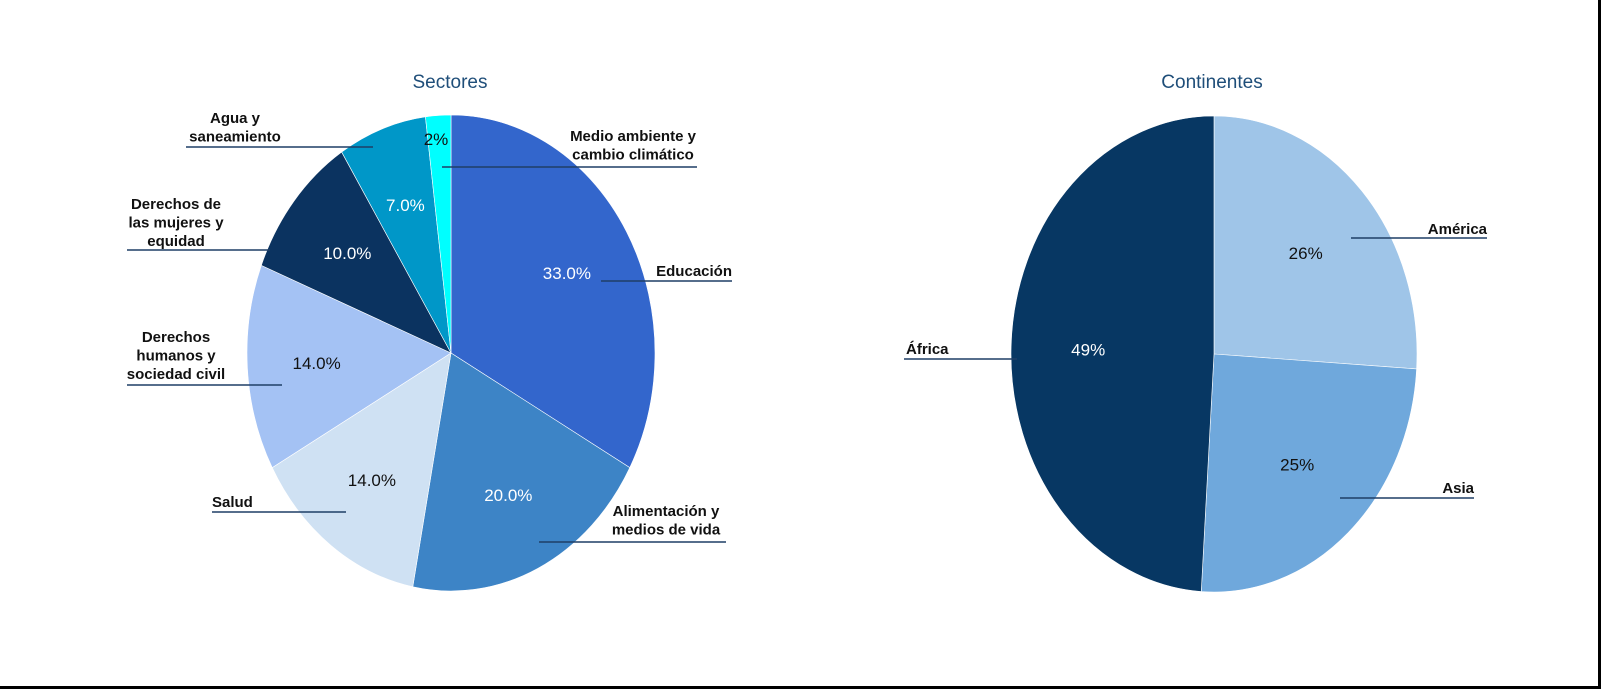 This screenshot has height=689, width=1601. I want to click on category-label-salud: Salud, so click(232, 502).